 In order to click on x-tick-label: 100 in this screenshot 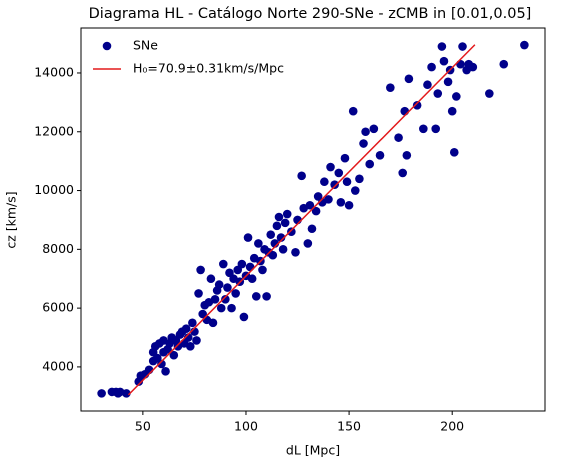, I will do `click(246, 426)`.